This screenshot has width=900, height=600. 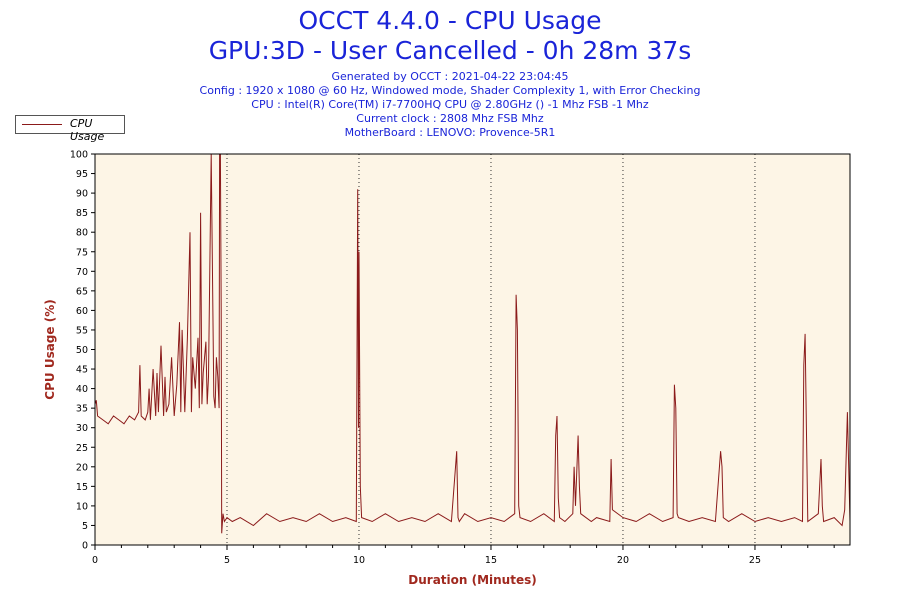 What do you see at coordinates (755, 560) in the screenshot?
I see `x-tick-label: 25` at bounding box center [755, 560].